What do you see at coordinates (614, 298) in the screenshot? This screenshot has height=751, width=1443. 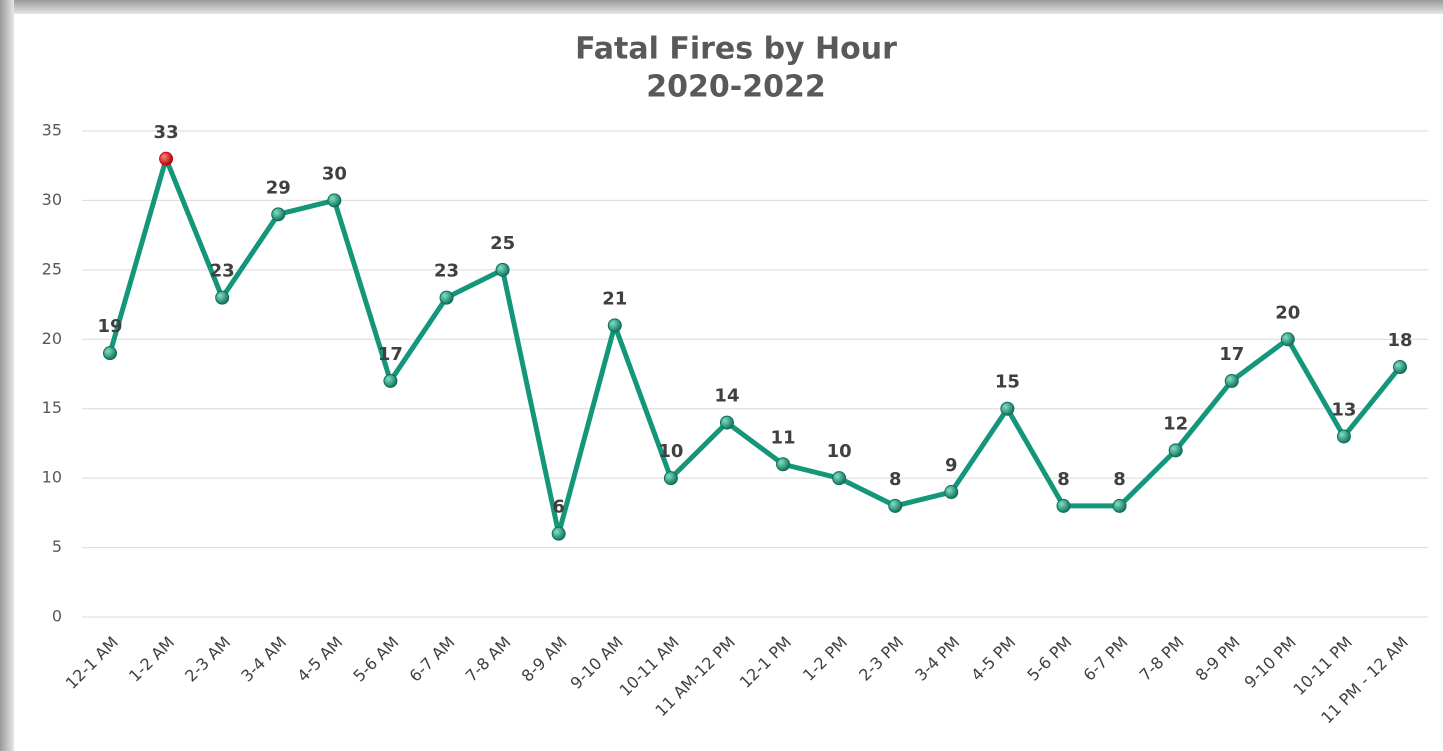 I see `data-label: 21` at bounding box center [614, 298].